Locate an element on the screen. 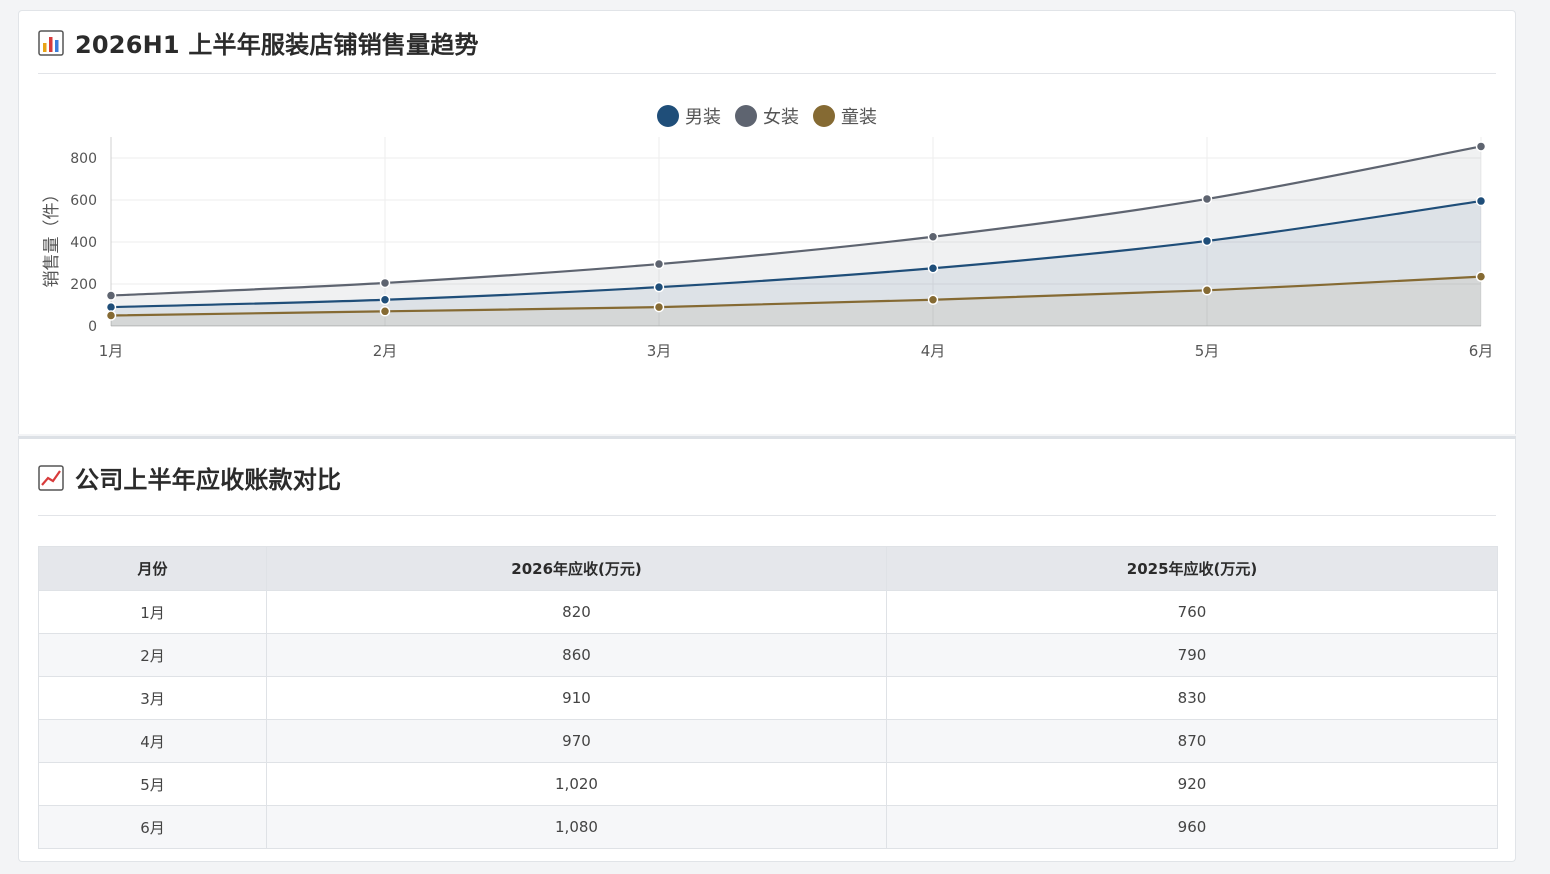 The width and height of the screenshot is (1550, 874). legend-label: 女装 is located at coordinates (781, 117).